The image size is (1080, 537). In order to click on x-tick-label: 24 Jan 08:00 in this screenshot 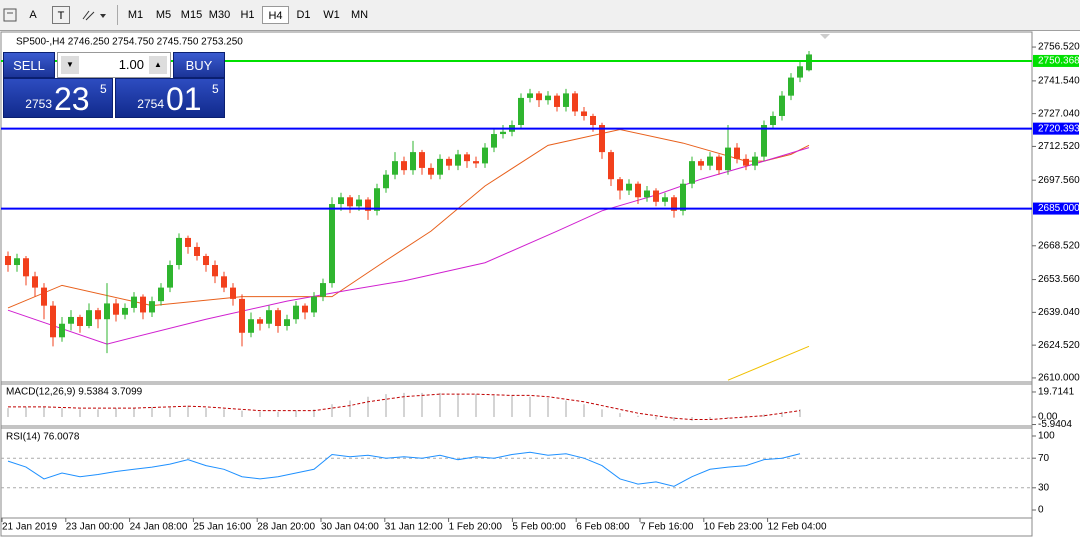, I will do `click(159, 527)`.